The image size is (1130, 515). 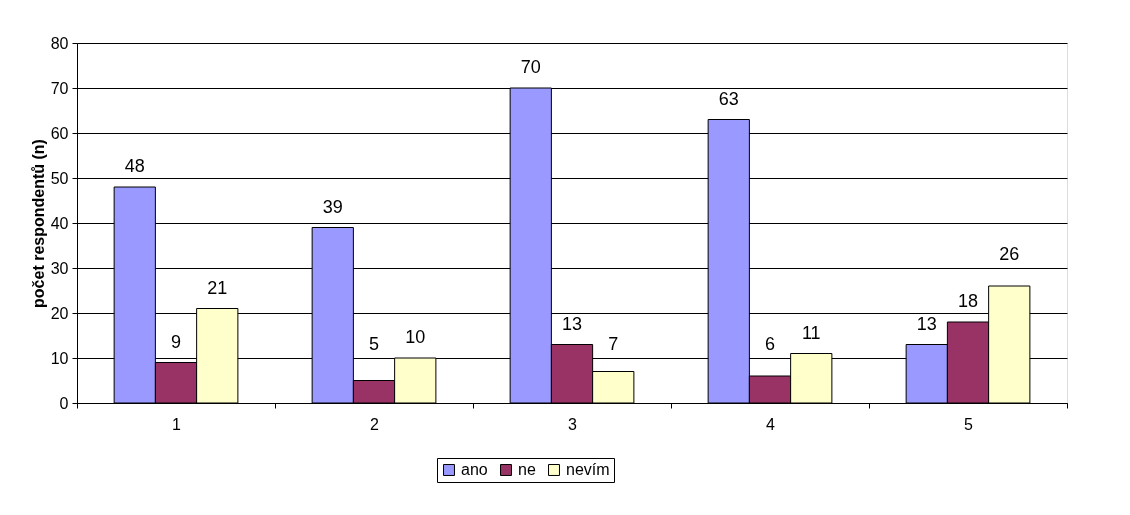 I want to click on y-tick-label: 30, so click(x=59, y=268).